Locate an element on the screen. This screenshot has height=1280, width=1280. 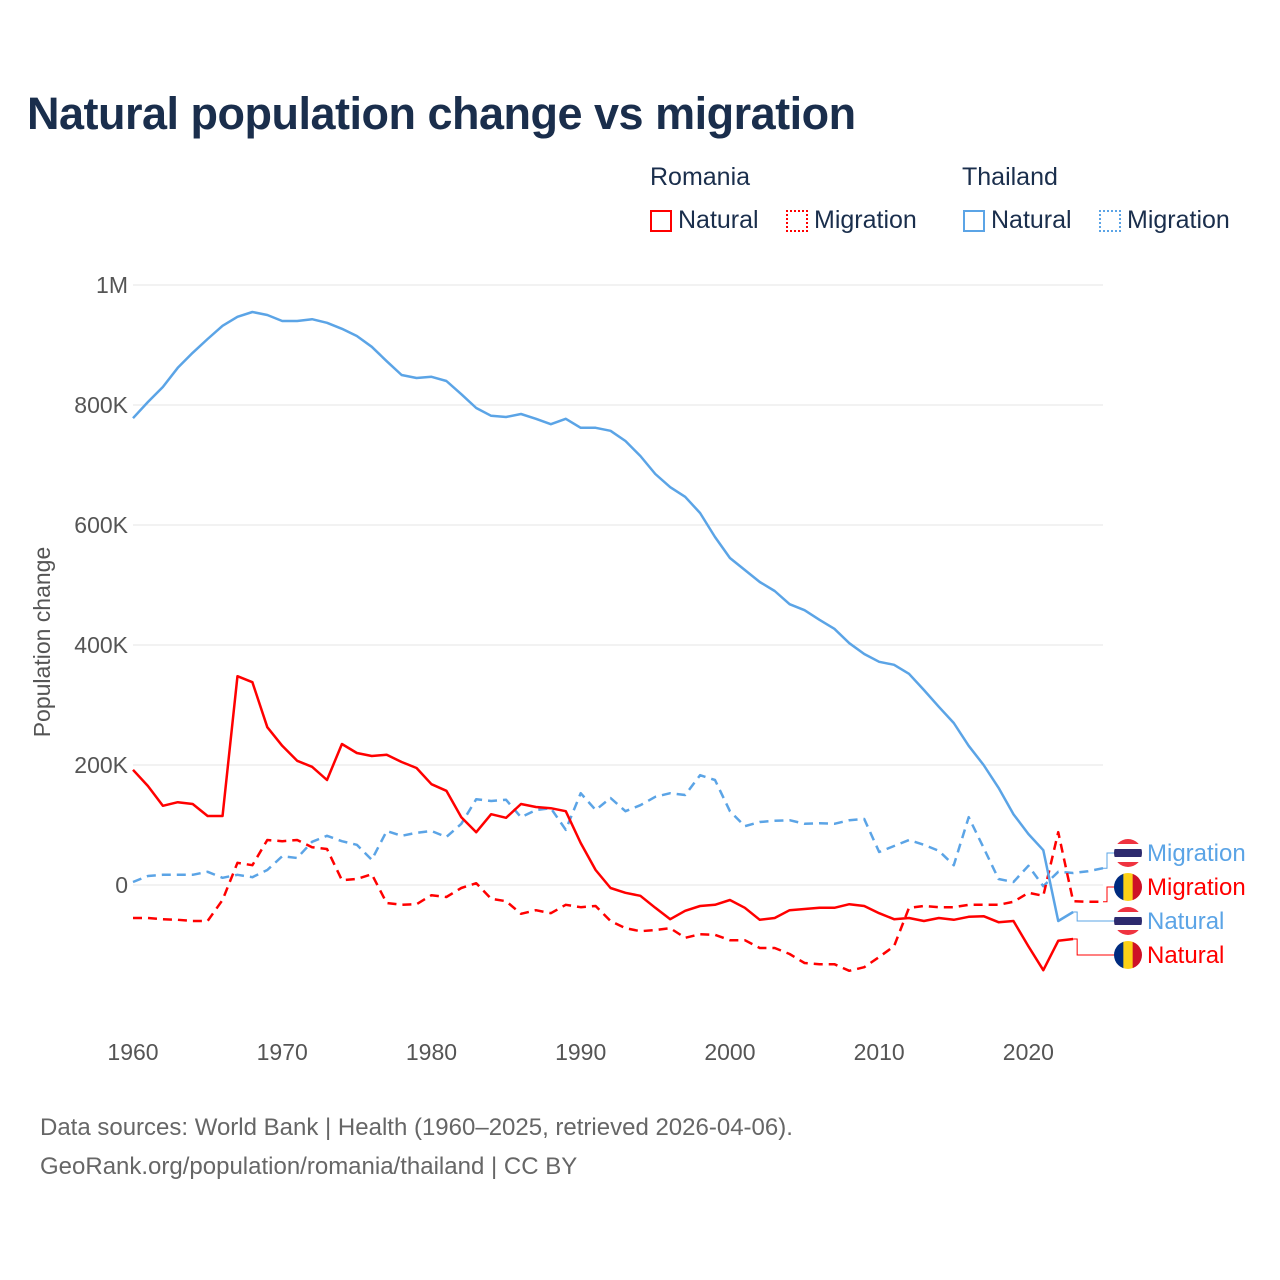
y-tick-label: 200K is located at coordinates (101, 765).